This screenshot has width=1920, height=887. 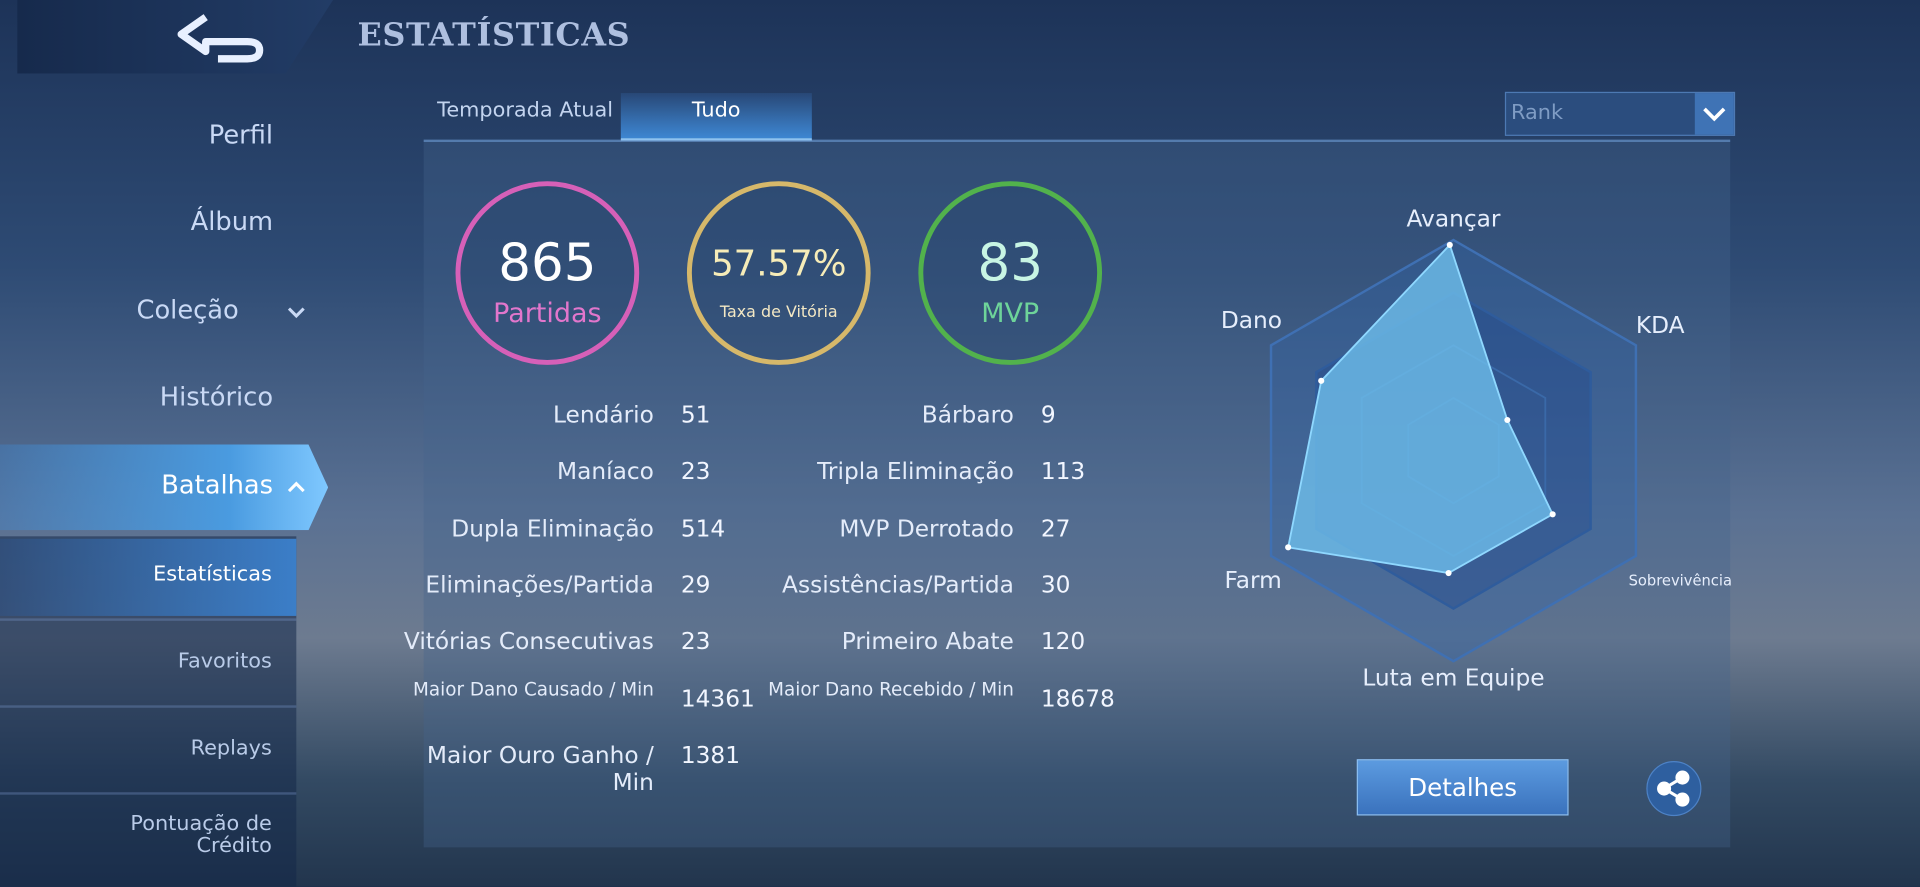 What do you see at coordinates (540, 769) in the screenshot?
I see `stat-label: Maior Ouro Ganho / Min` at bounding box center [540, 769].